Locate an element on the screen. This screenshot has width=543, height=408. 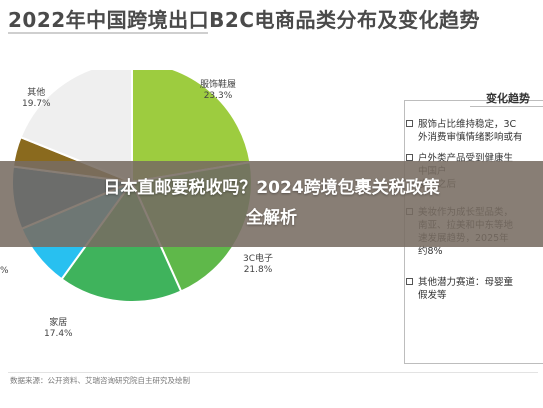
banner-line-2: 全解析 is located at coordinates (271, 218).